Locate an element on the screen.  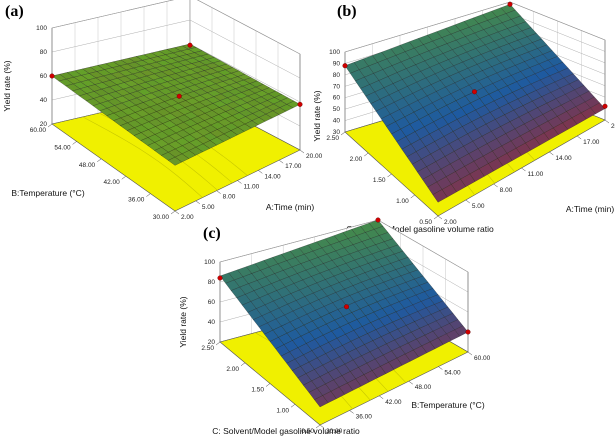
y-tick-label: 48.00 is located at coordinates (87, 165).